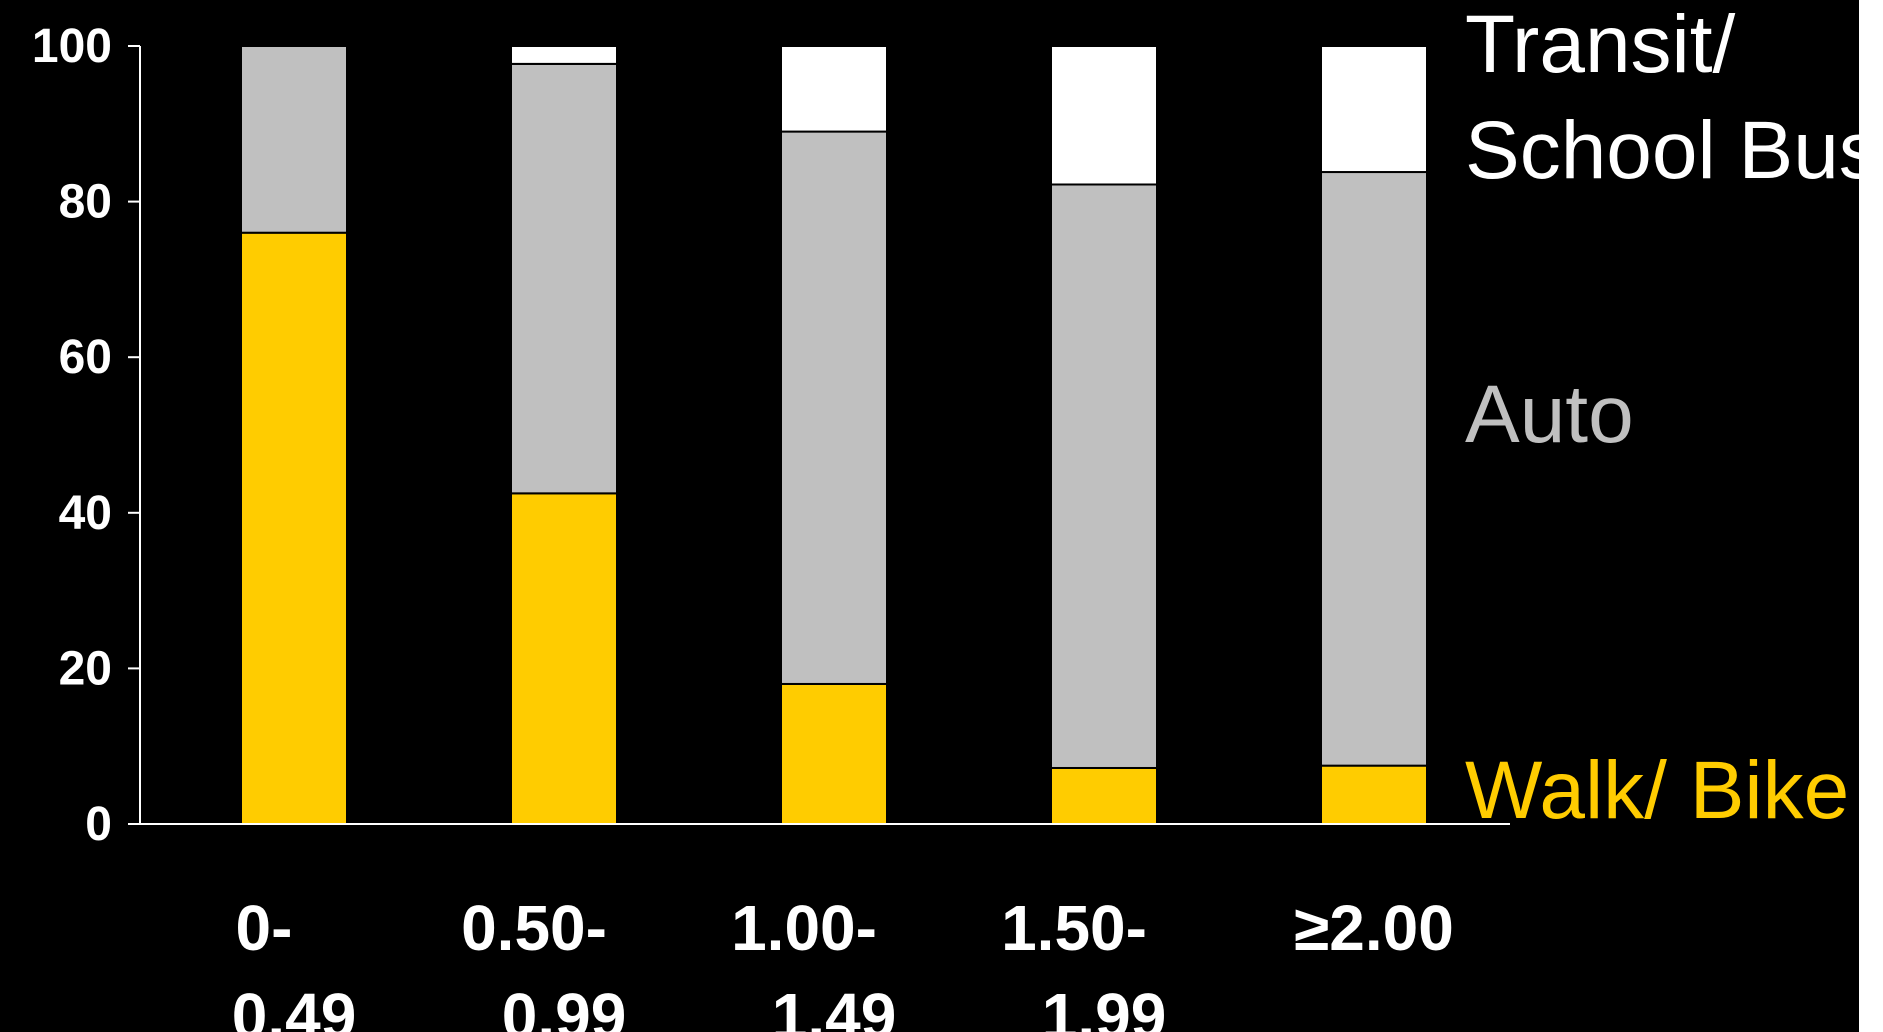  I want to click on x-tick-label-1: 0.50- 0.99, so click(543, 962).